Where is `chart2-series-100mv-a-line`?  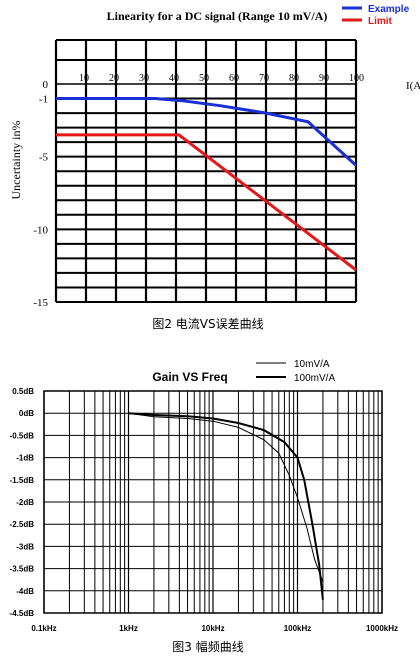
chart2-series-100mv-a-line is located at coordinates (226, 506).